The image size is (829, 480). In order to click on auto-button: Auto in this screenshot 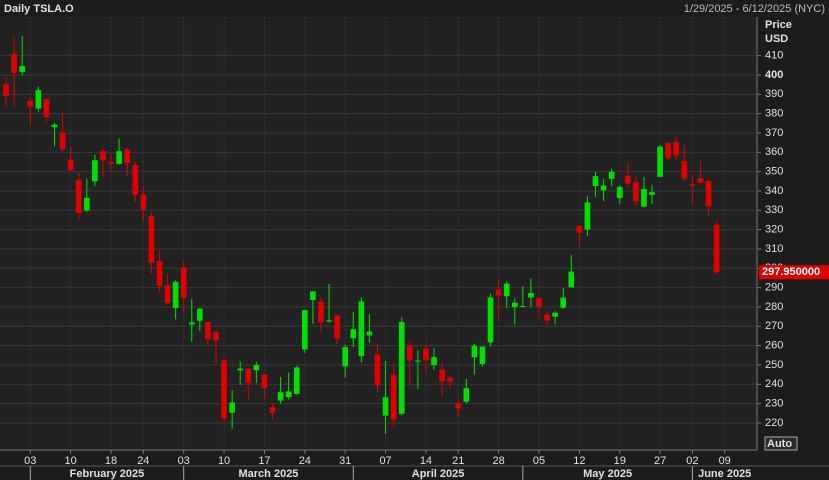, I will do `click(781, 443)`.